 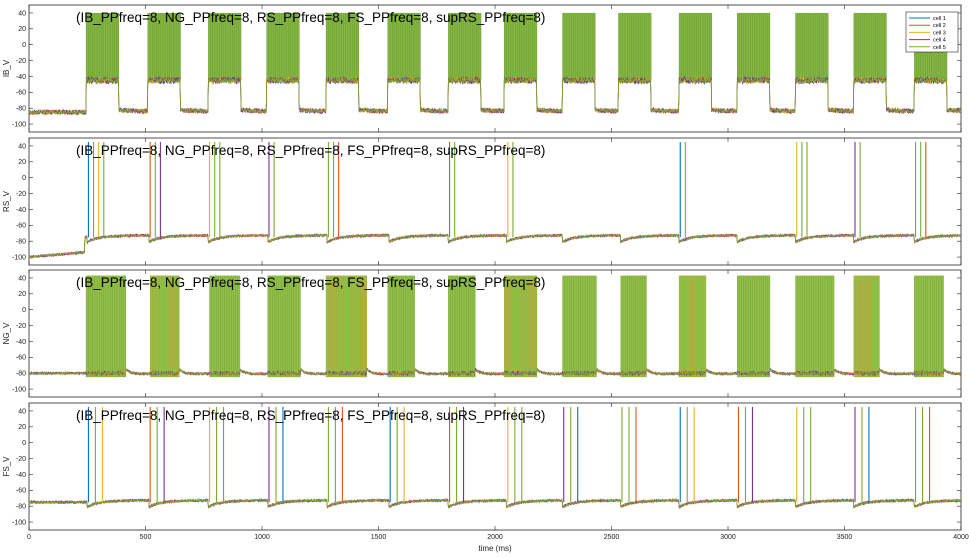 I want to click on legend-label: cell 3, so click(x=939, y=33).